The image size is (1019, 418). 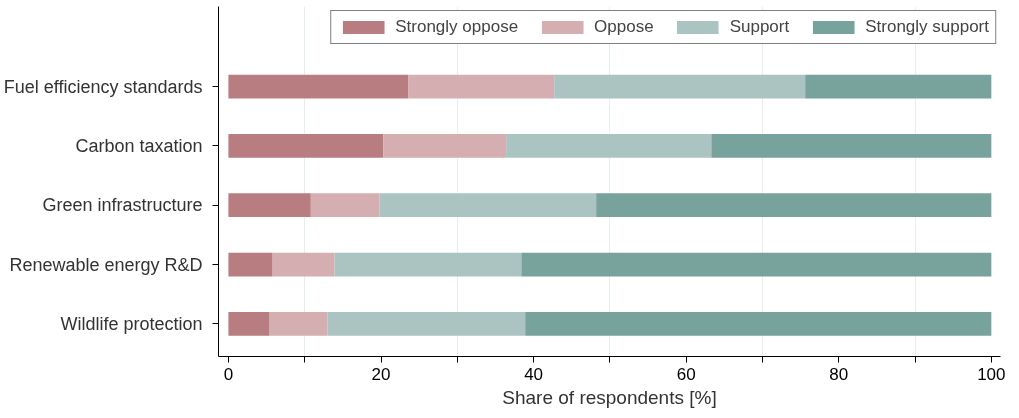 What do you see at coordinates (122, 205) in the screenshot?
I see `y-tick-label: Green infrastructure` at bounding box center [122, 205].